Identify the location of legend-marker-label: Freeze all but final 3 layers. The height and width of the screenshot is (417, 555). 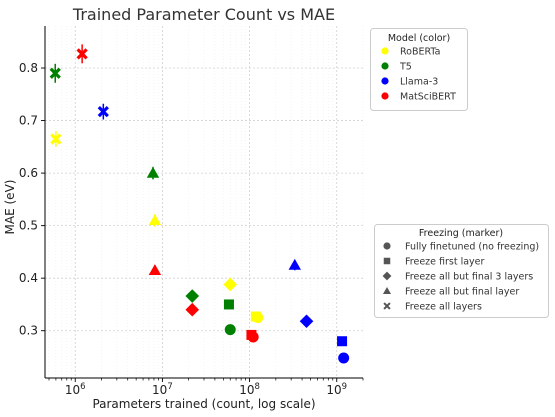
(469, 277).